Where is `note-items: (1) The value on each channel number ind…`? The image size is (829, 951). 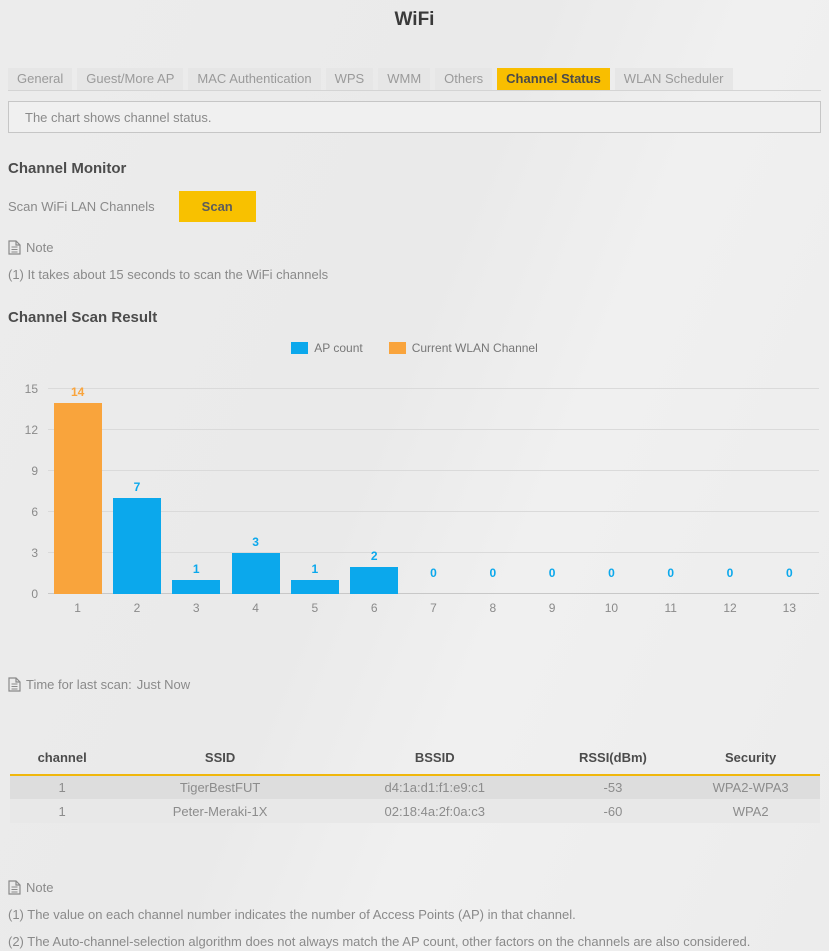 note-items: (1) The value on each channel number ind… is located at coordinates (414, 928).